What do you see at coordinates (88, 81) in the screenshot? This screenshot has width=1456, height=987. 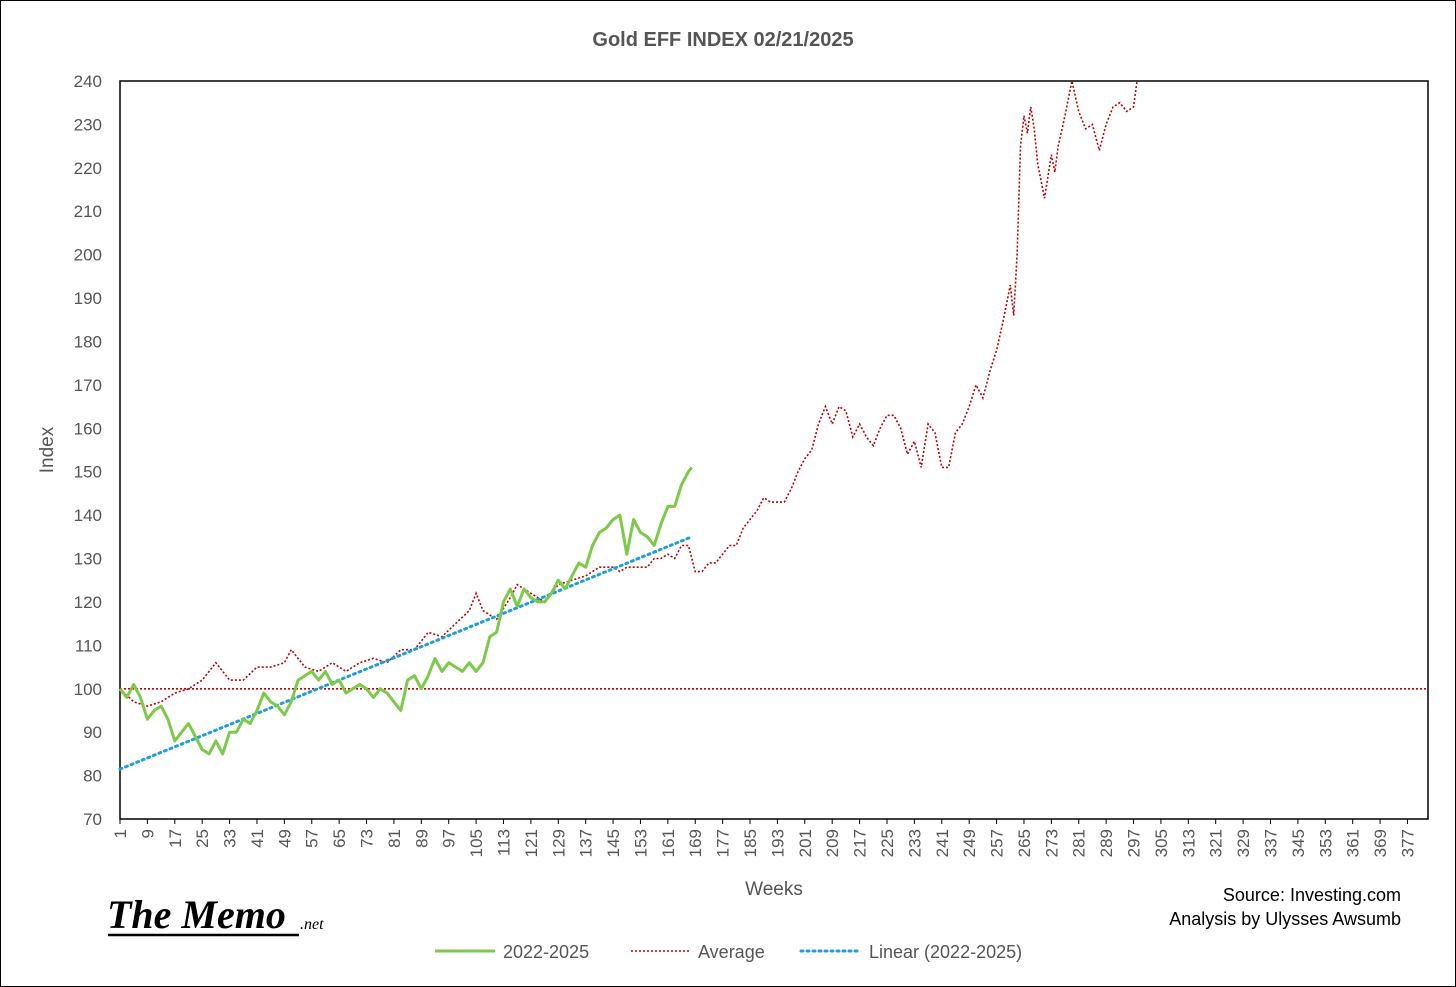 I see `y-tick-label: 240` at bounding box center [88, 81].